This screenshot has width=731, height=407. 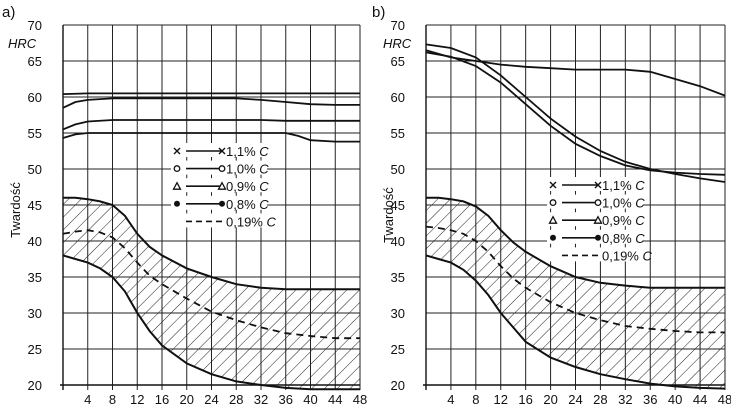 What do you see at coordinates (398, 349) in the screenshot?
I see `y-tick-label: 25` at bounding box center [398, 349].